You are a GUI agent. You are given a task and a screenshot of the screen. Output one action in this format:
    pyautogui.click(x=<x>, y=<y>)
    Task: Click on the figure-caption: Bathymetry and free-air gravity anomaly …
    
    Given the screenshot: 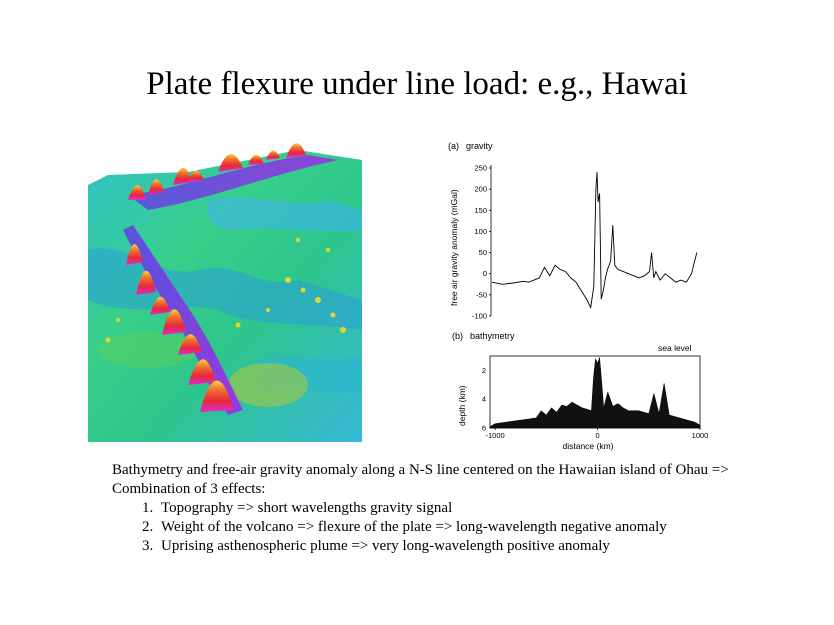 What is the action you would take?
    pyautogui.click(x=432, y=508)
    